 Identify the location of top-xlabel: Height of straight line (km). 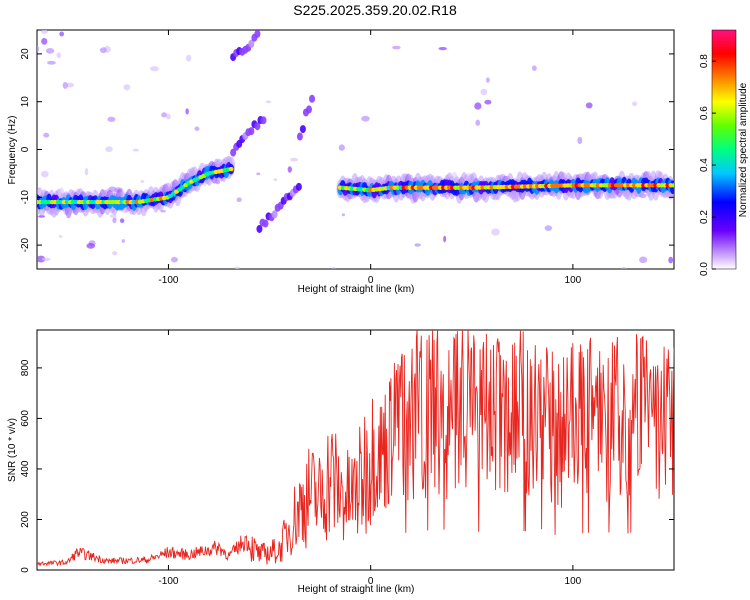
(356, 289).